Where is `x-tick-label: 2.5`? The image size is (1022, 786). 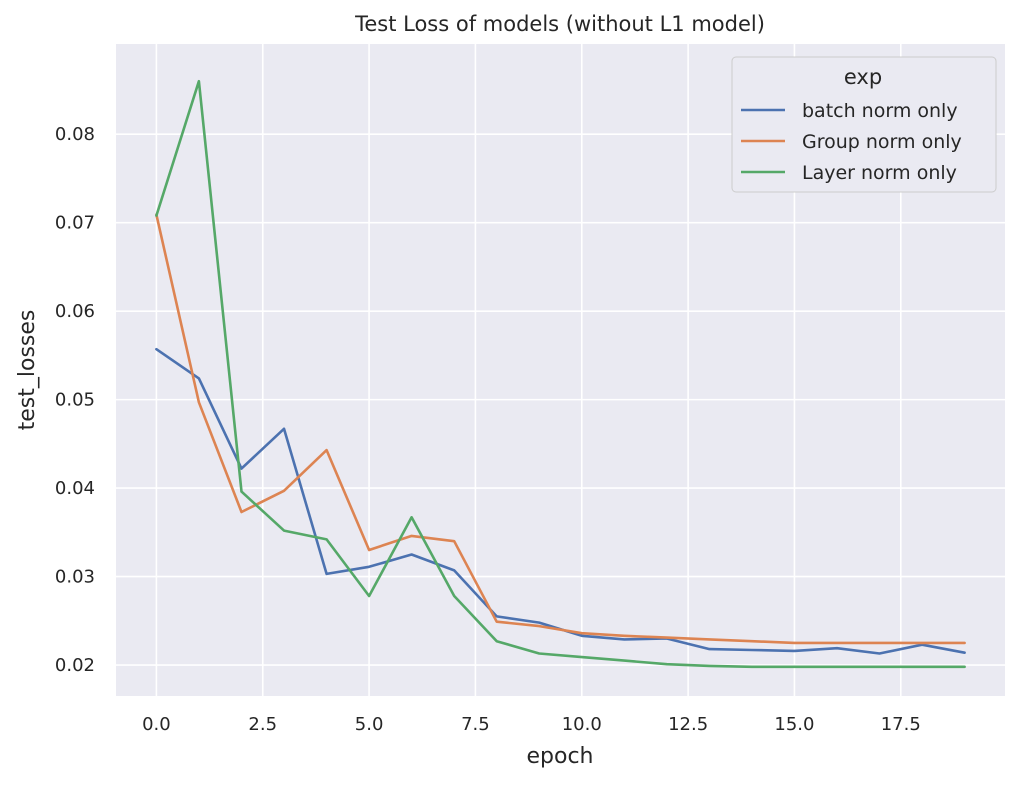 x-tick-label: 2.5 is located at coordinates (262, 724).